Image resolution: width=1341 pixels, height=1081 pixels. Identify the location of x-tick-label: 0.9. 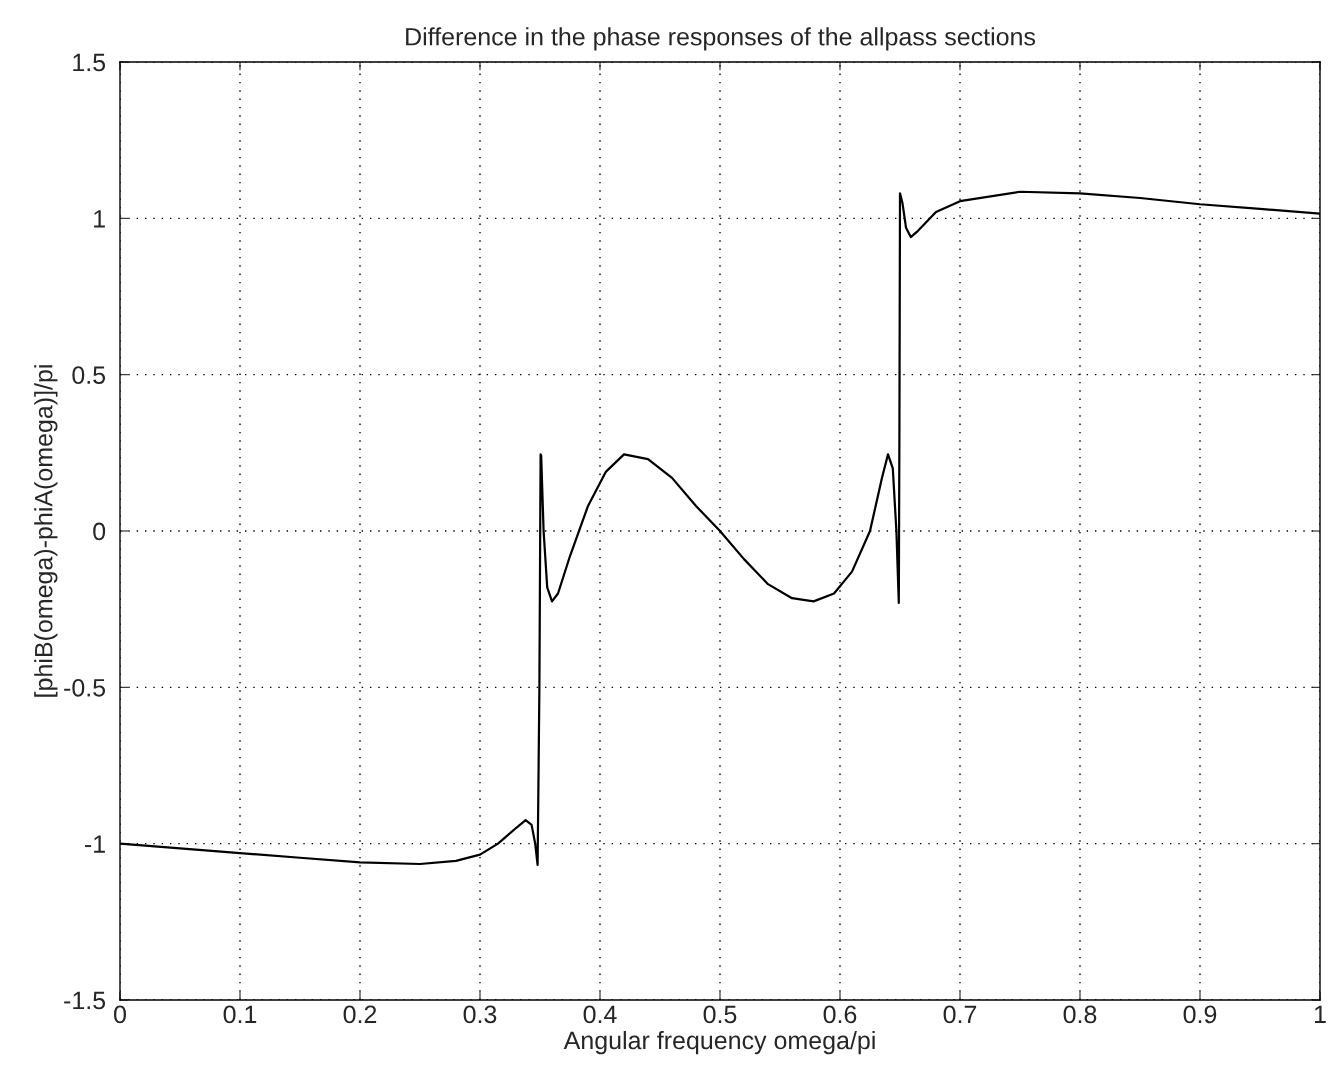
(1200, 1014).